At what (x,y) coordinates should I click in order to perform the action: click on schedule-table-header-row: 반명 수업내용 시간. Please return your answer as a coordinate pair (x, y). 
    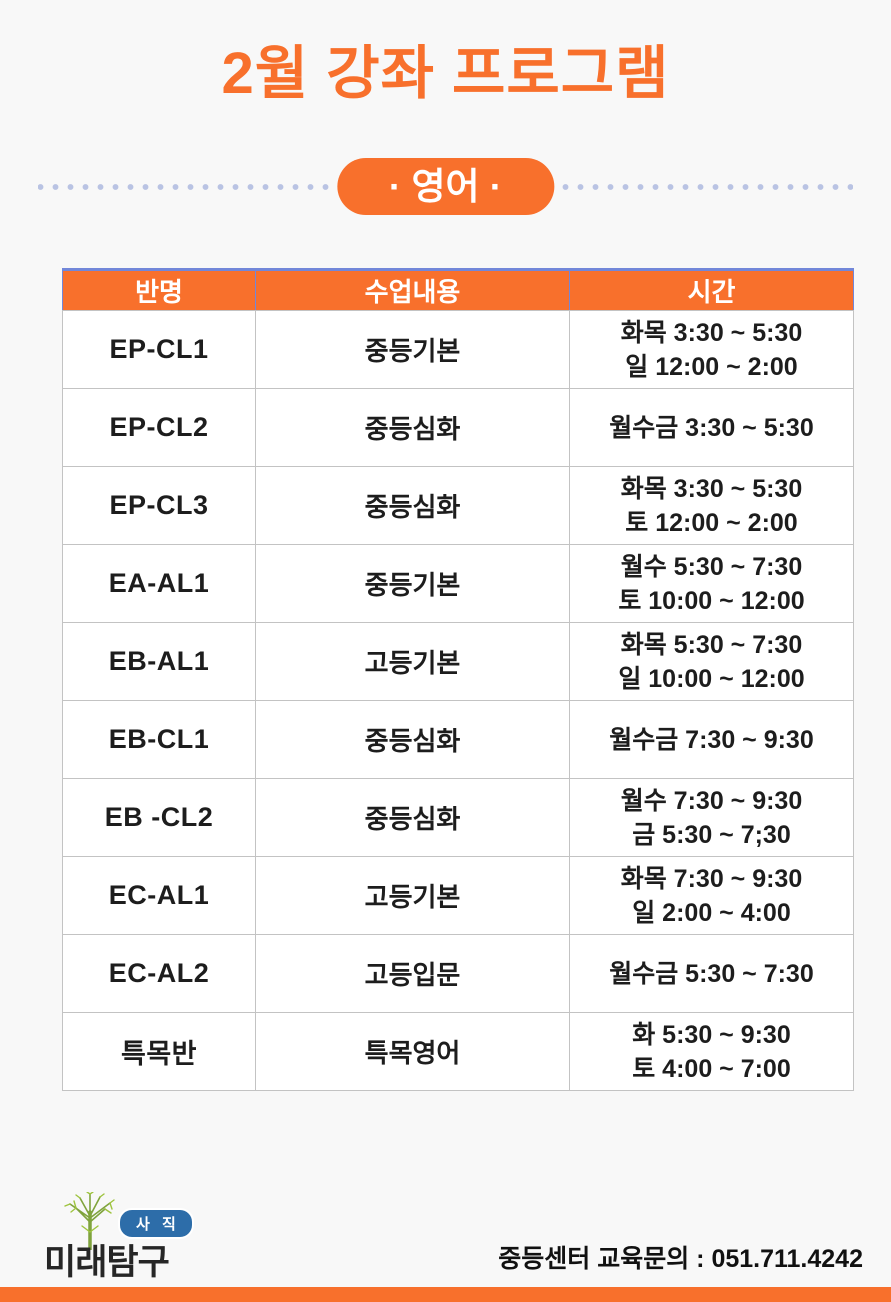
    Looking at the image, I should click on (458, 289).